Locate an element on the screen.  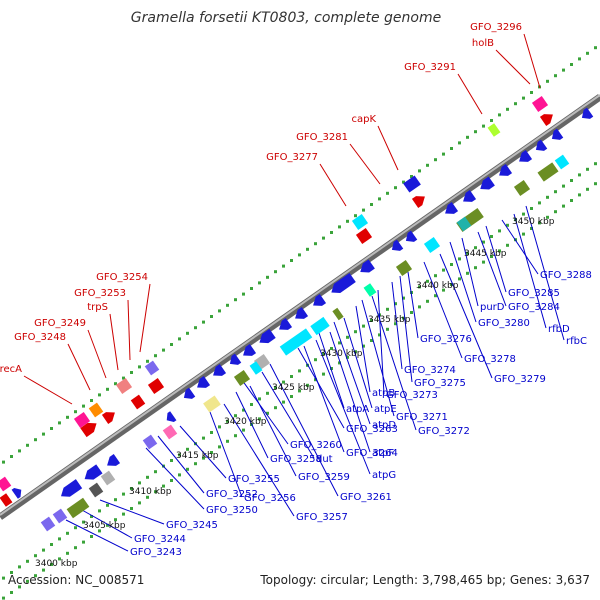
gene-label-bottom: GFO_3261 is located at coordinates (366, 497).